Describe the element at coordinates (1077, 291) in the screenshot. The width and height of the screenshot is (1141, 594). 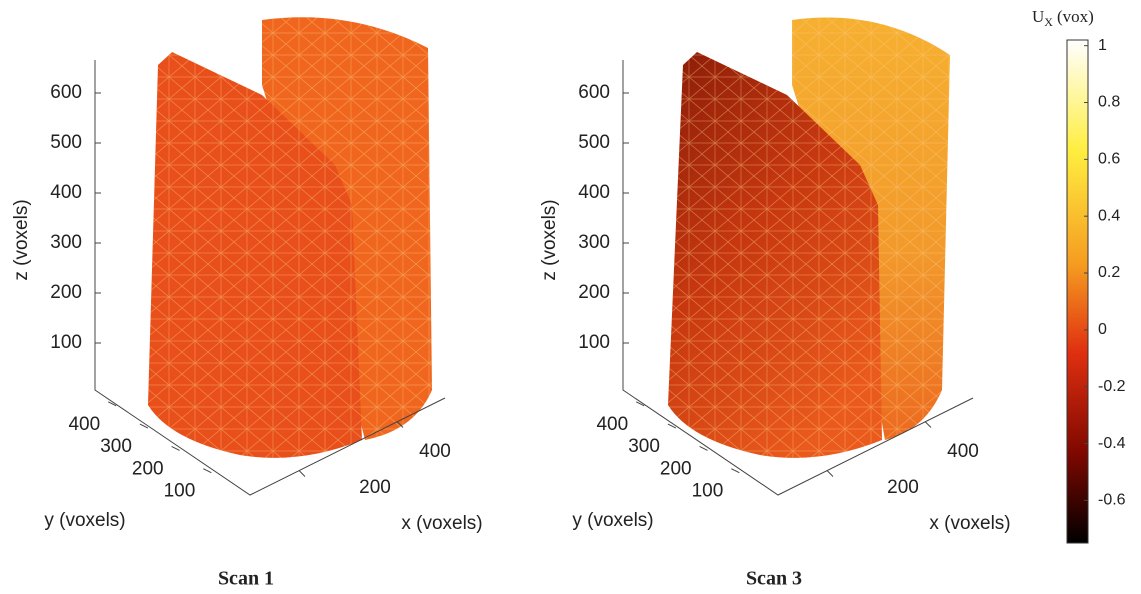
I see `colorbar` at that location.